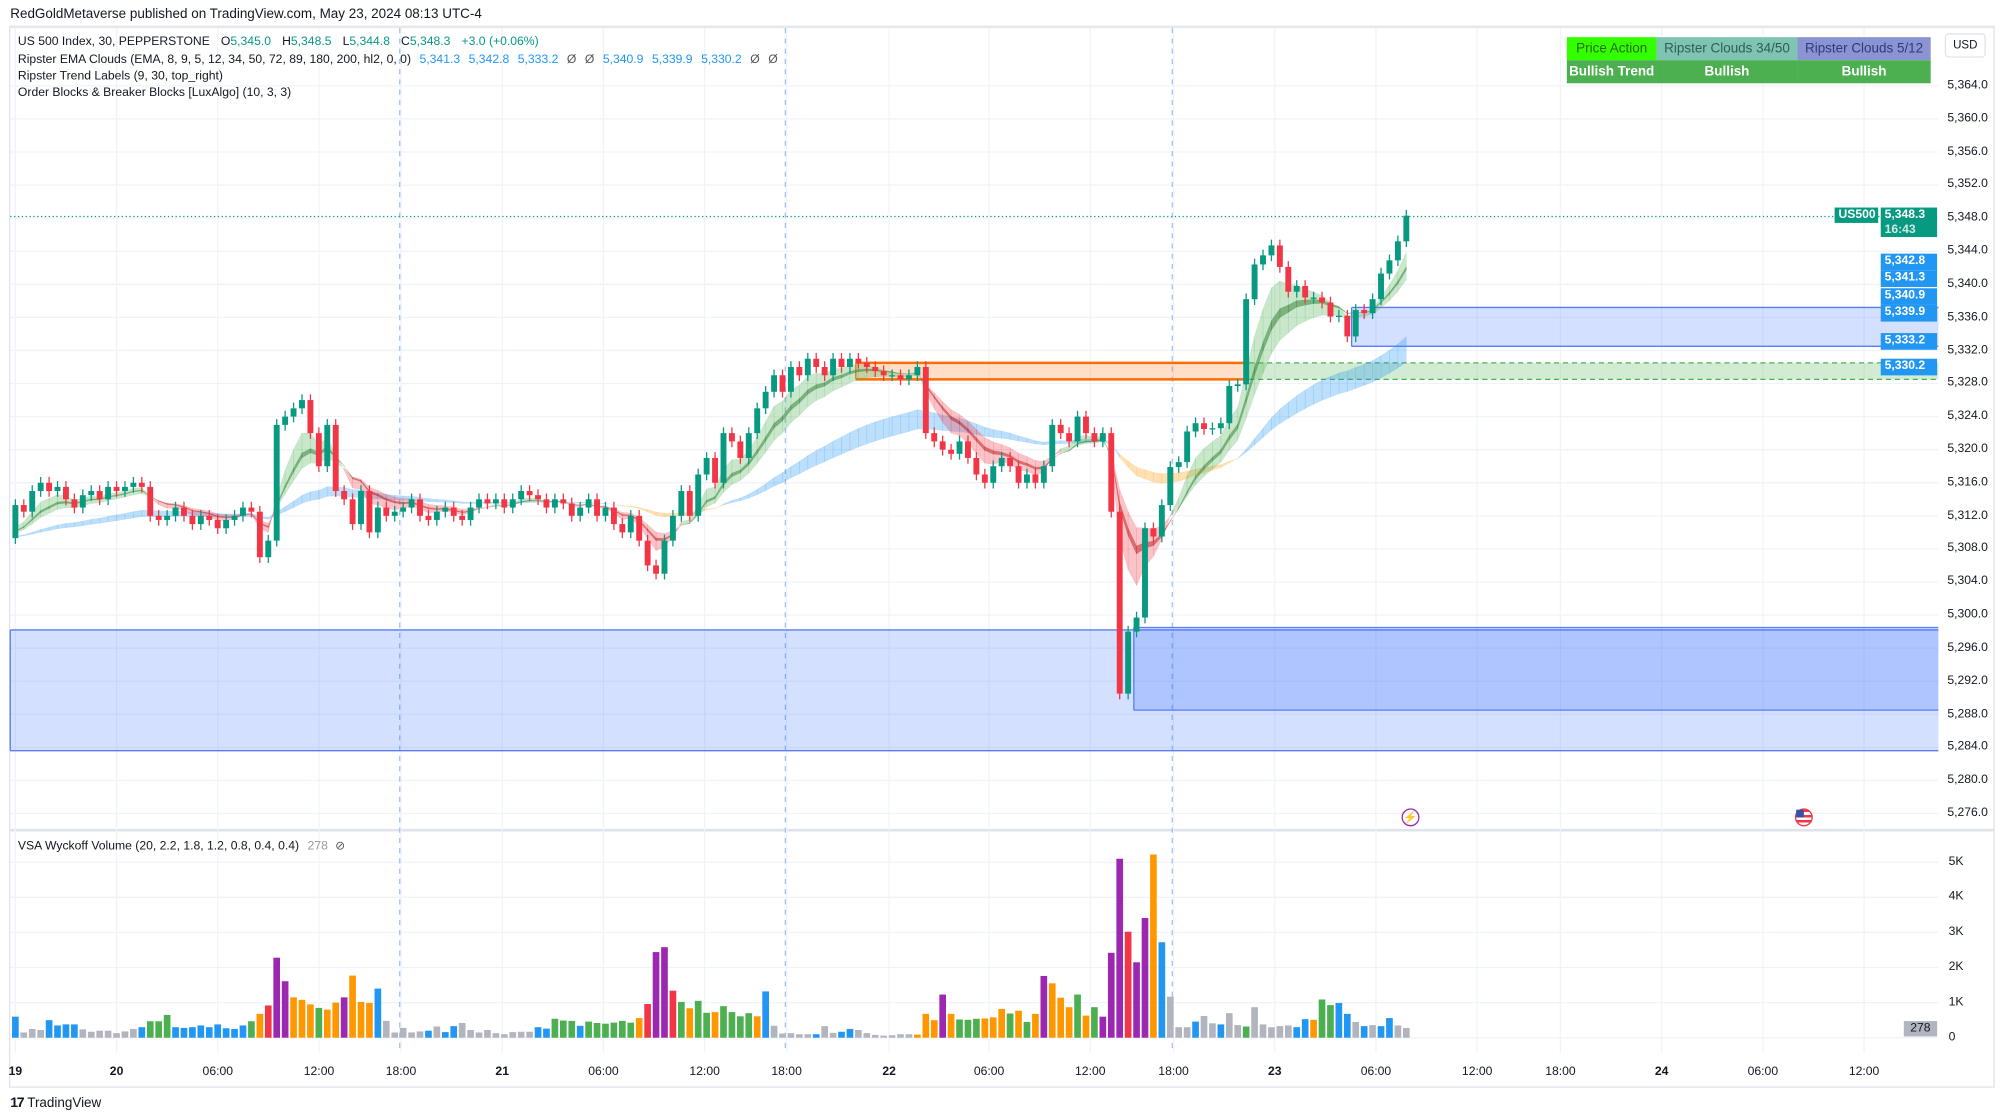  What do you see at coordinates (55, 1102) in the screenshot?
I see `tradingview-logo: 17 TradingView` at bounding box center [55, 1102].